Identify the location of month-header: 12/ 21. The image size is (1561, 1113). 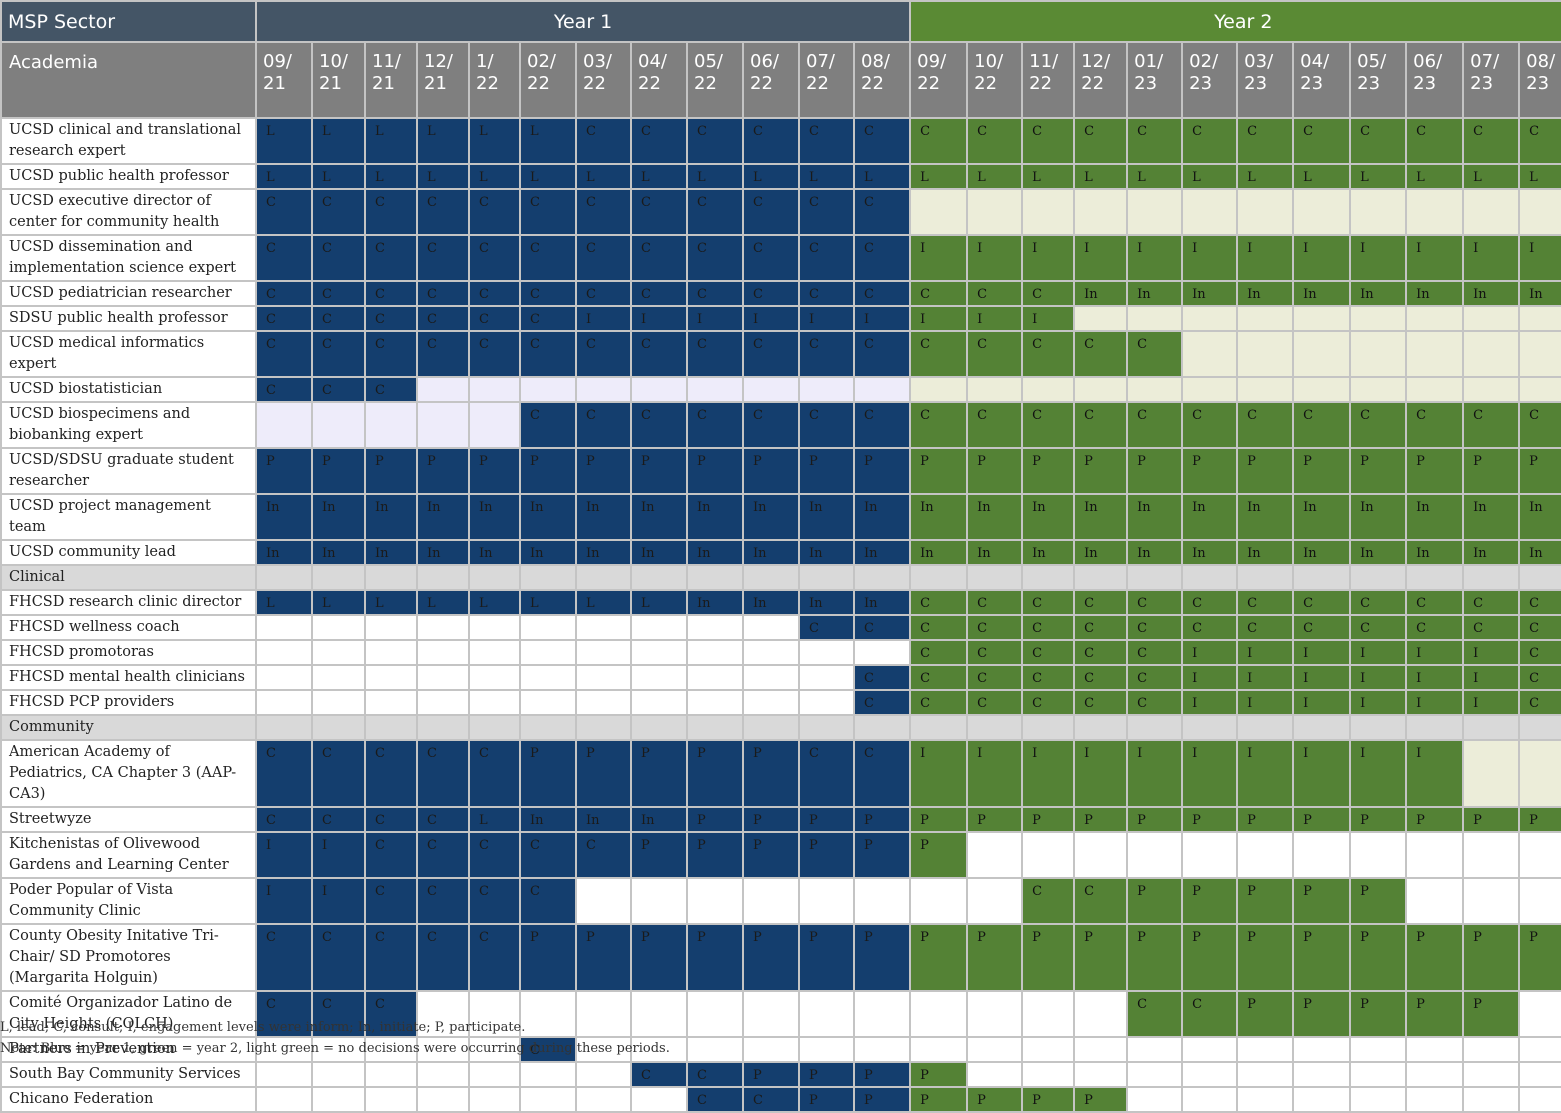
(443, 80).